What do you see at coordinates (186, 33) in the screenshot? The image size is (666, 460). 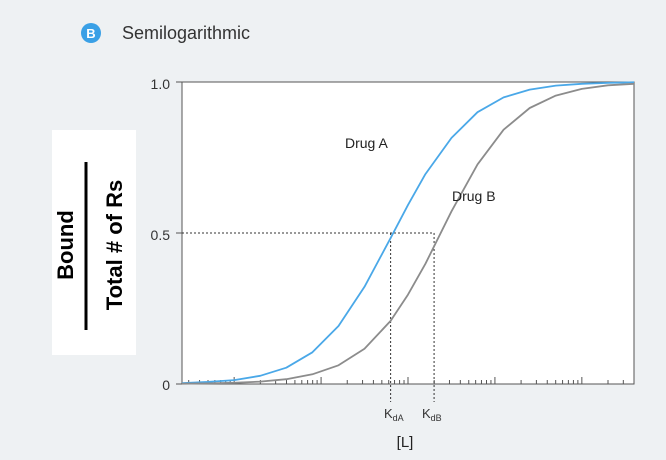 I see `chart-title: Semilogarithmic` at bounding box center [186, 33].